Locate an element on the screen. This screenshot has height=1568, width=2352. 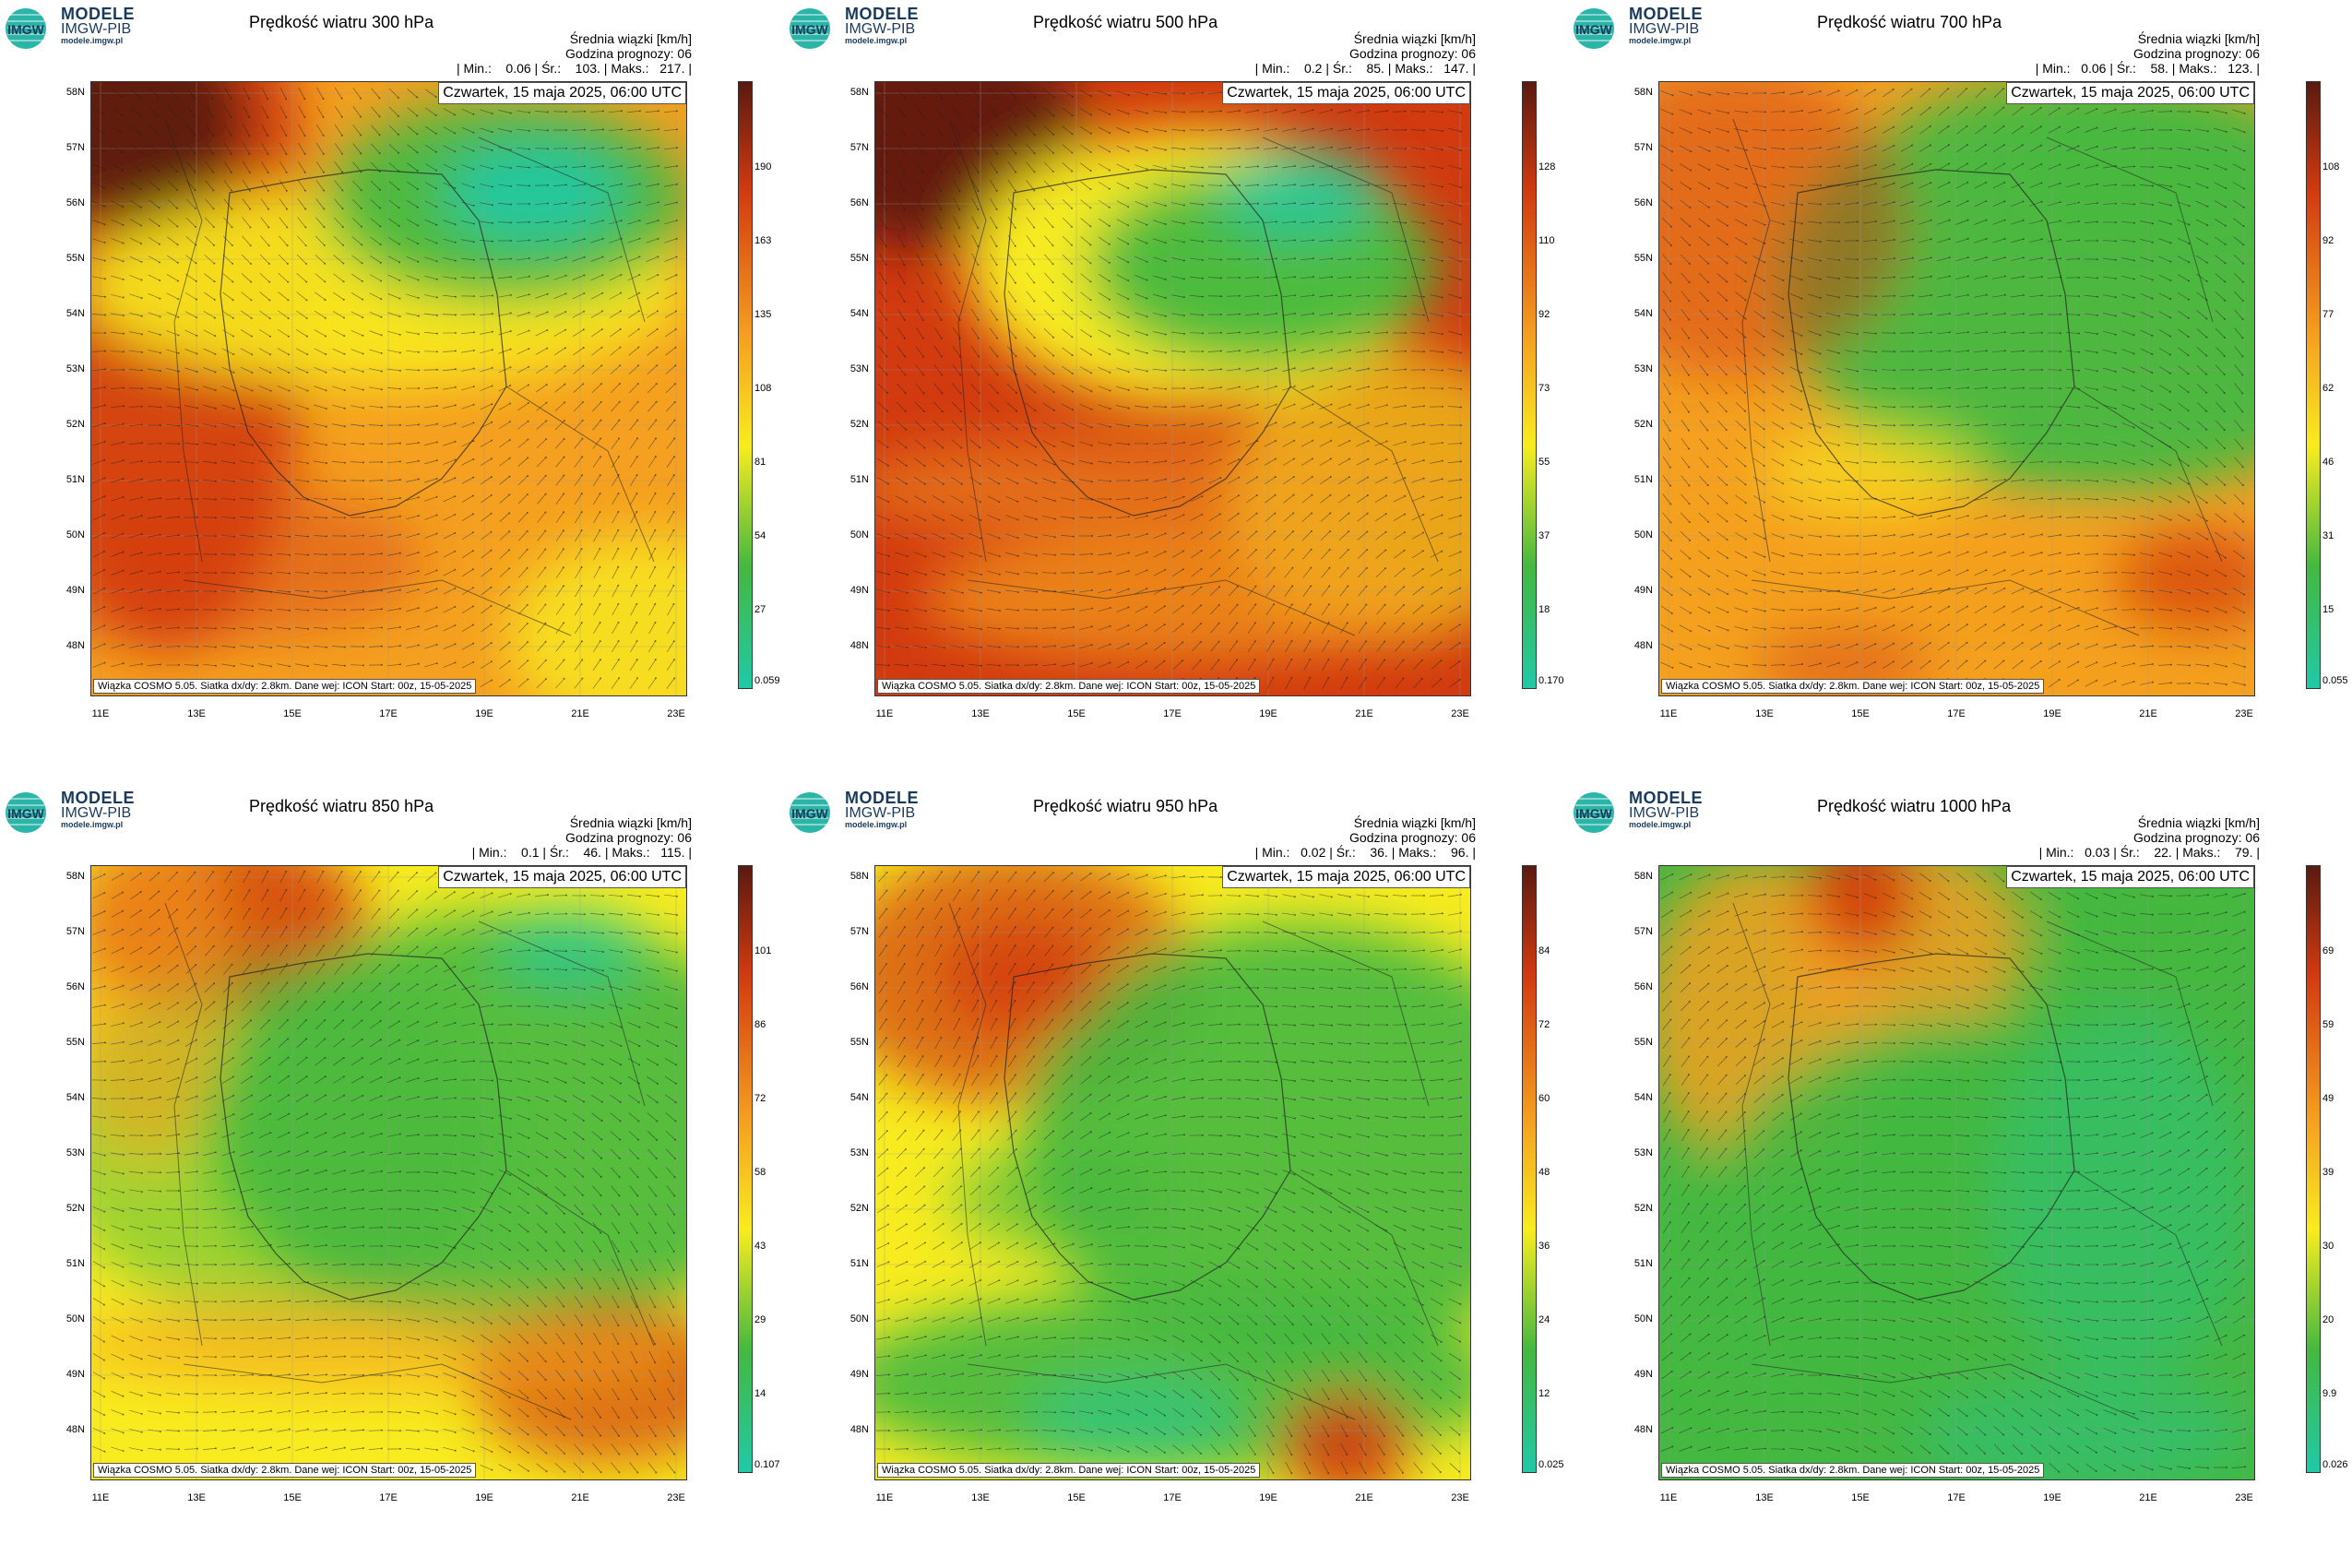
colorbar-tick-label: 69 is located at coordinates (2328, 950).